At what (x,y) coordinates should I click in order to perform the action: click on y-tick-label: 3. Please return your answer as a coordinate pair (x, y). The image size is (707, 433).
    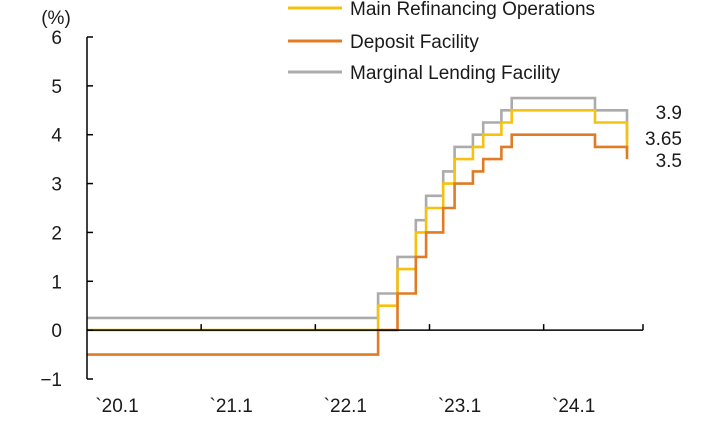
    Looking at the image, I should click on (56, 185).